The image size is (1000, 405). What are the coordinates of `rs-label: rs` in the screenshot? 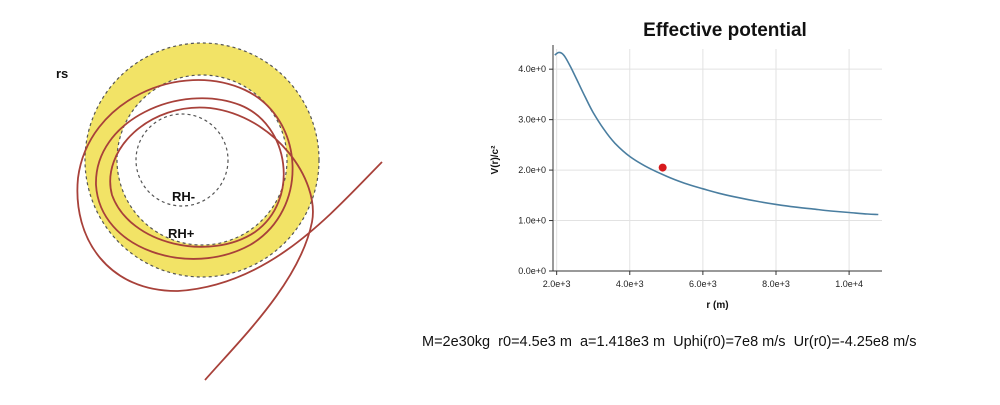 It's located at (62, 73).